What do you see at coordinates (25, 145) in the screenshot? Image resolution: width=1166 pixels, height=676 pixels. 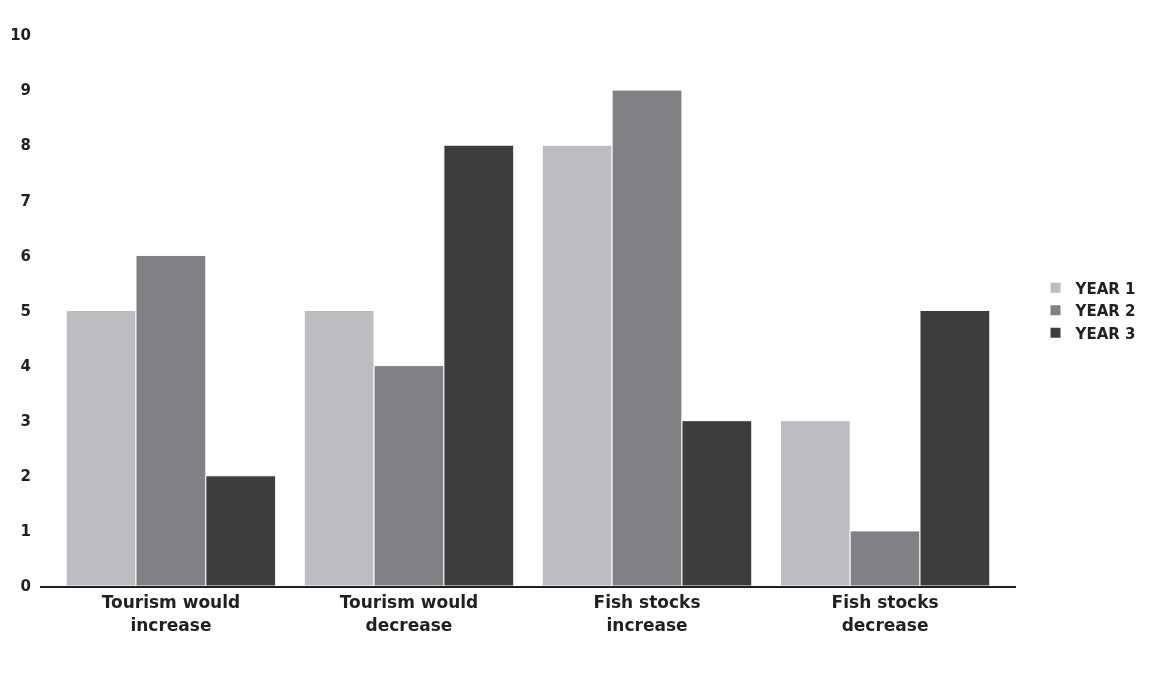 I see `y-tick-label: 8` at bounding box center [25, 145].